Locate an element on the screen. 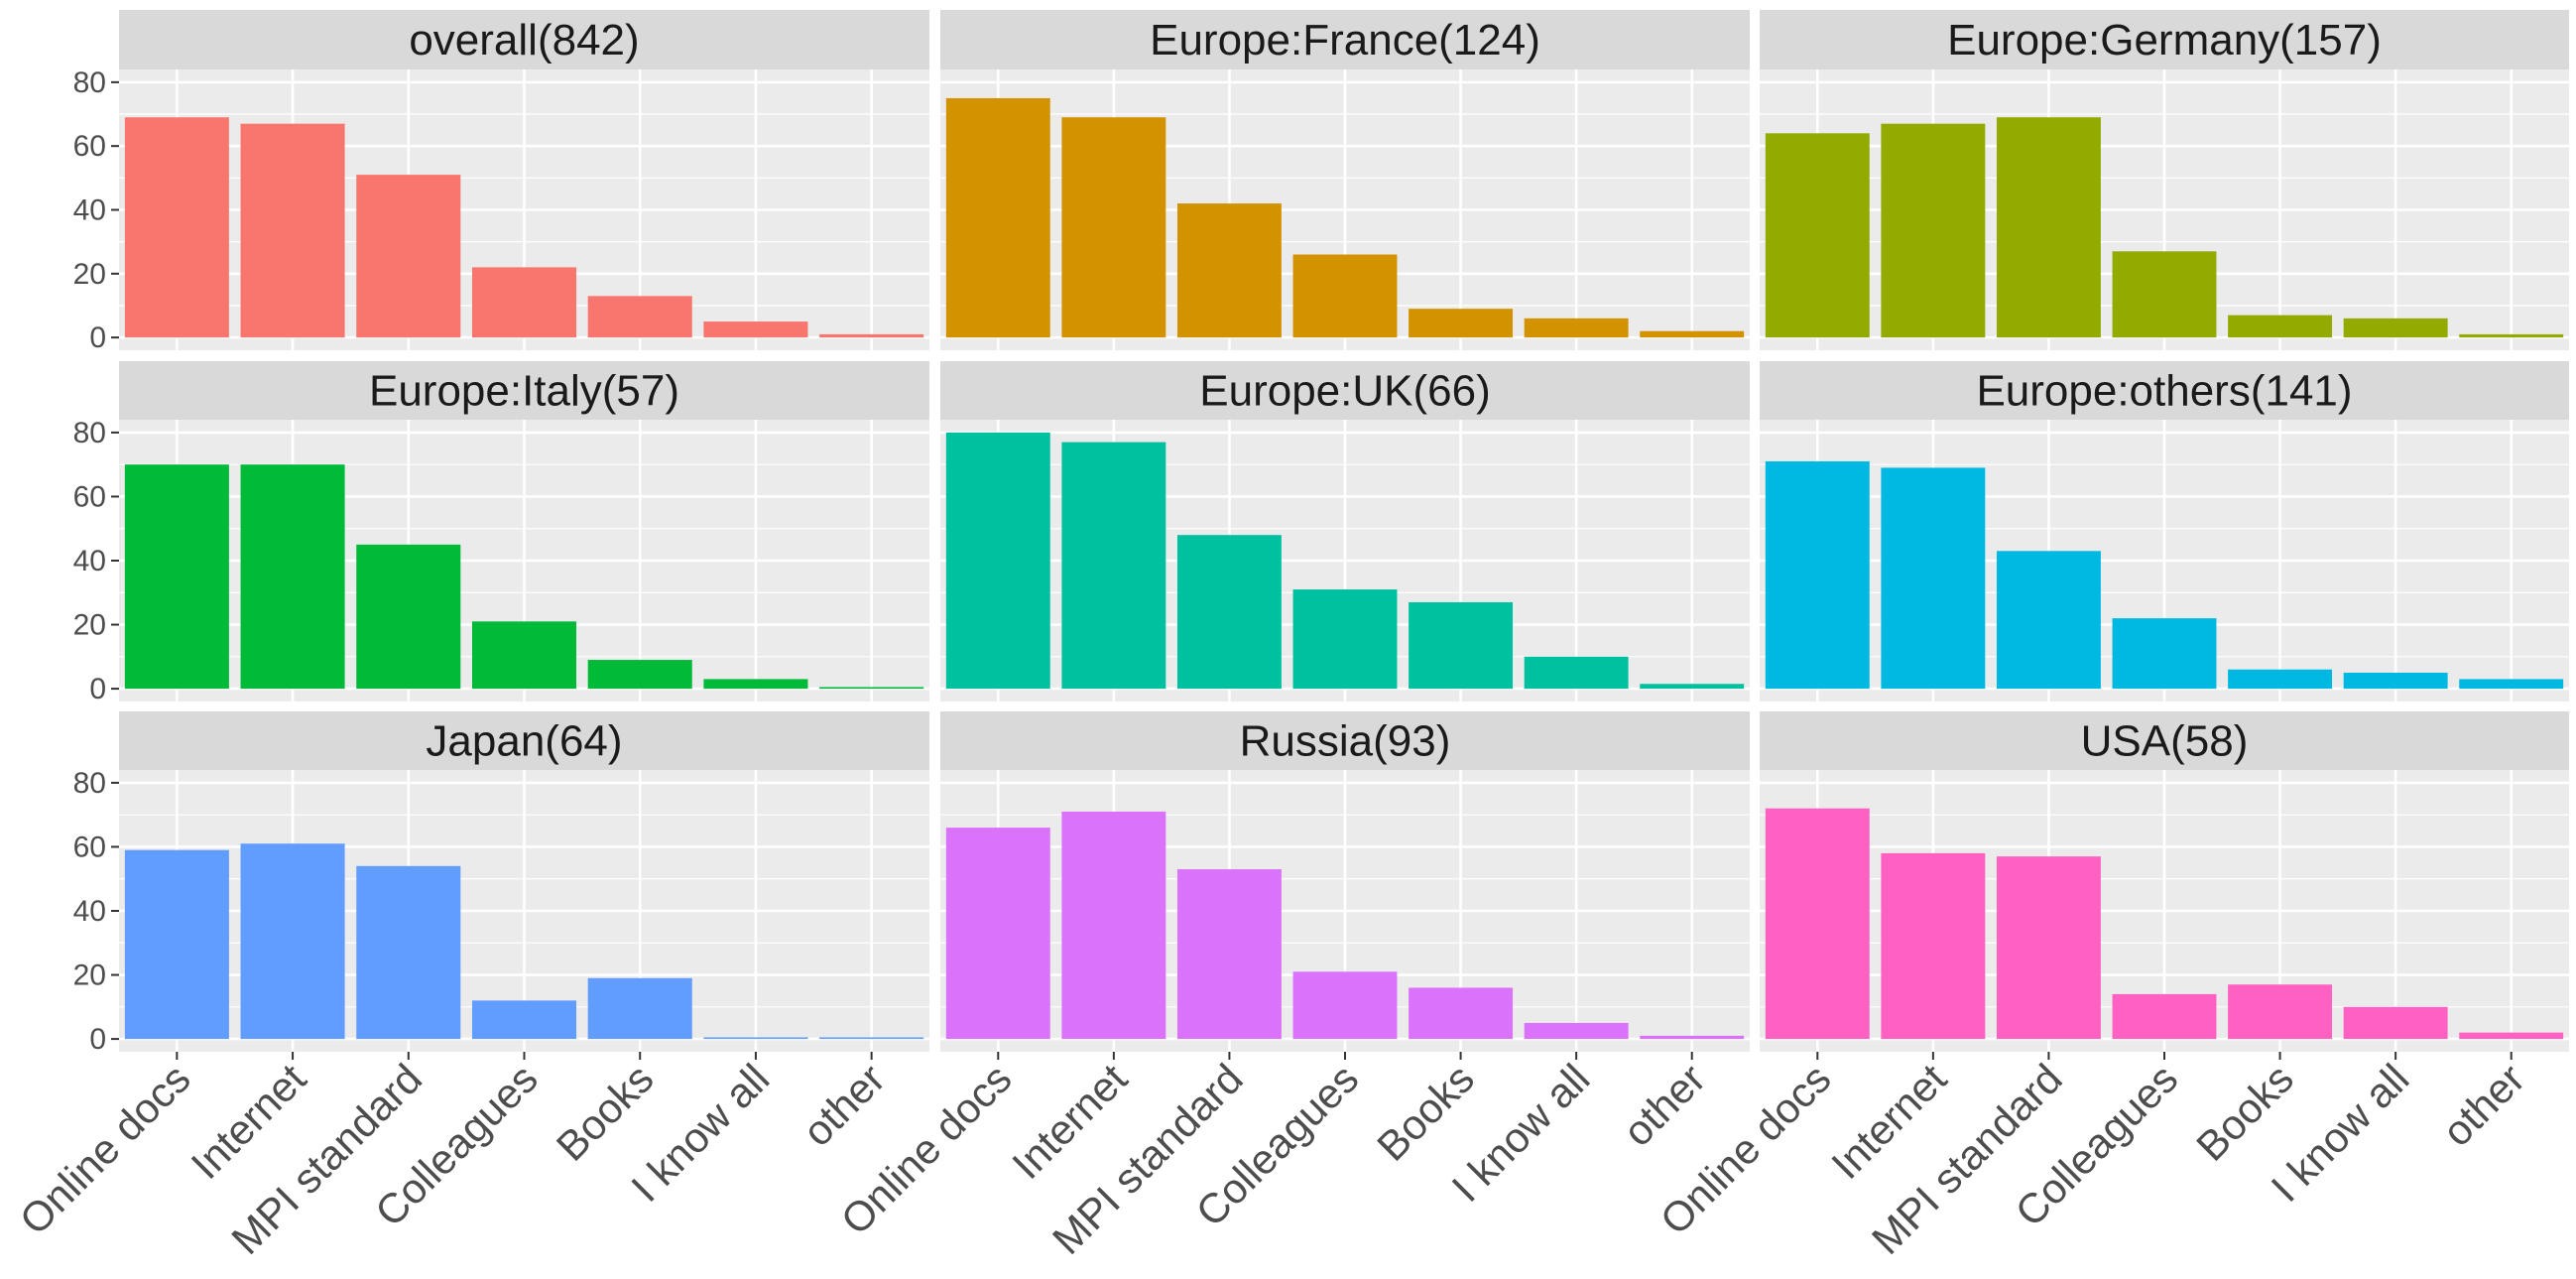  x-tick-label: Online docs is located at coordinates (105, 1149).